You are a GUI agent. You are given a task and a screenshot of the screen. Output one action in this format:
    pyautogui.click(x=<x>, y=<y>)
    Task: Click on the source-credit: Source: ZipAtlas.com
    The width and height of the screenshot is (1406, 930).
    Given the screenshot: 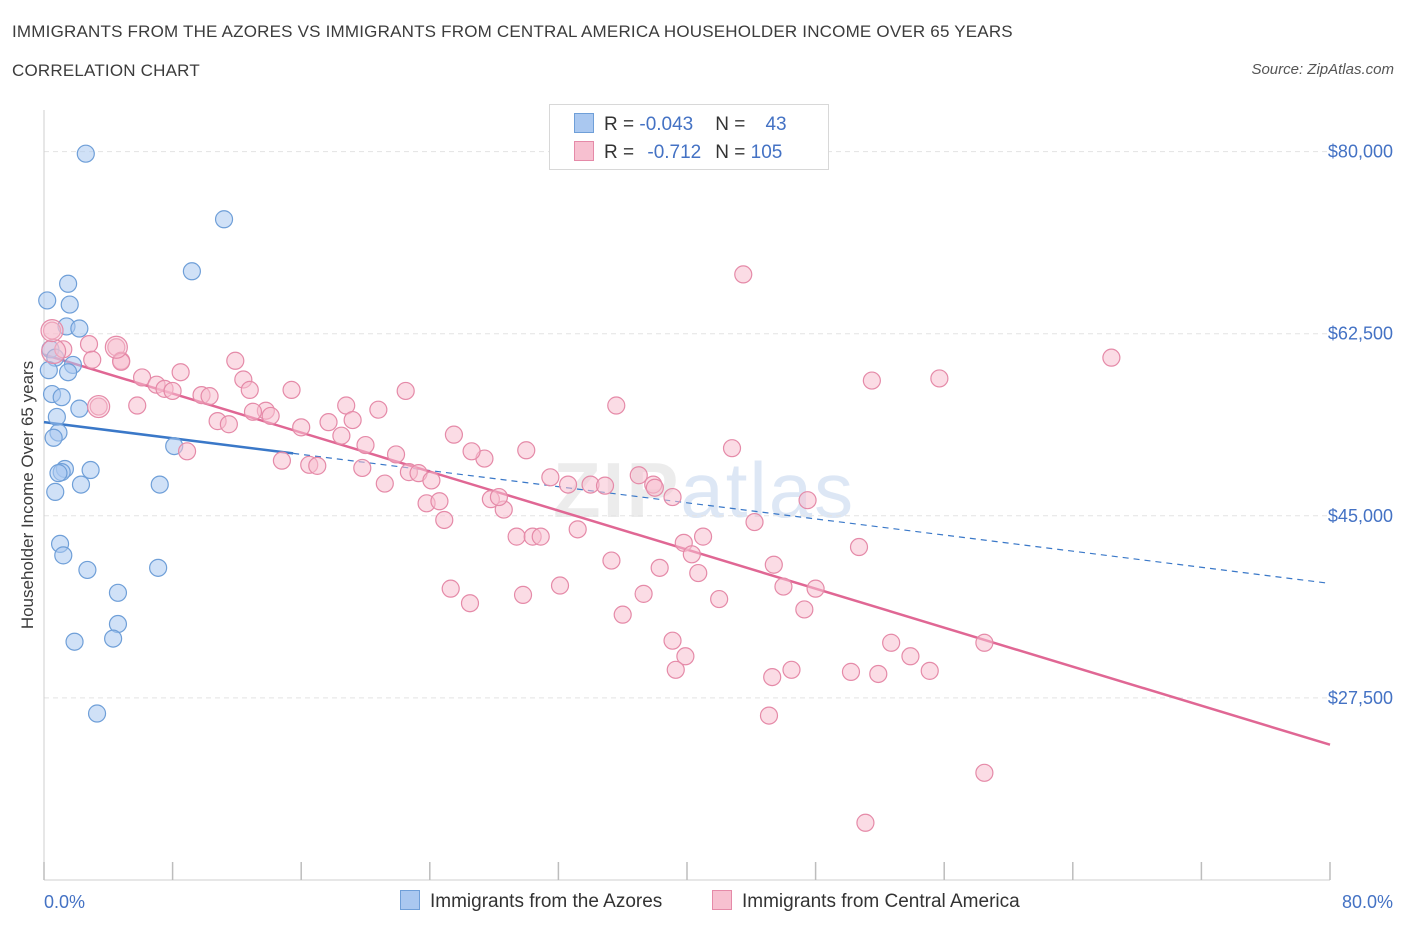 What is the action you would take?
    pyautogui.click(x=1322, y=69)
    